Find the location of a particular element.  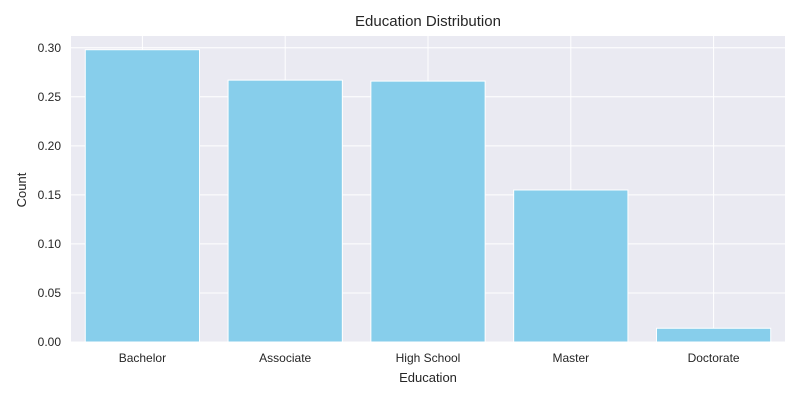

bar-master is located at coordinates (571, 266).